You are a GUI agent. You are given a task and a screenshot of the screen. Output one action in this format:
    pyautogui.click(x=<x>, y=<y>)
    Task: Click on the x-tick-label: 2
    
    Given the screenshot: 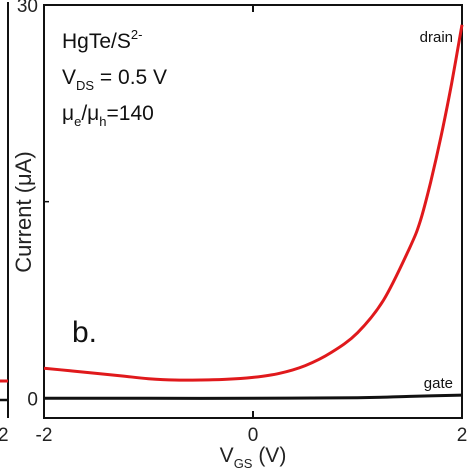 What is the action you would take?
    pyautogui.click(x=462, y=435)
    